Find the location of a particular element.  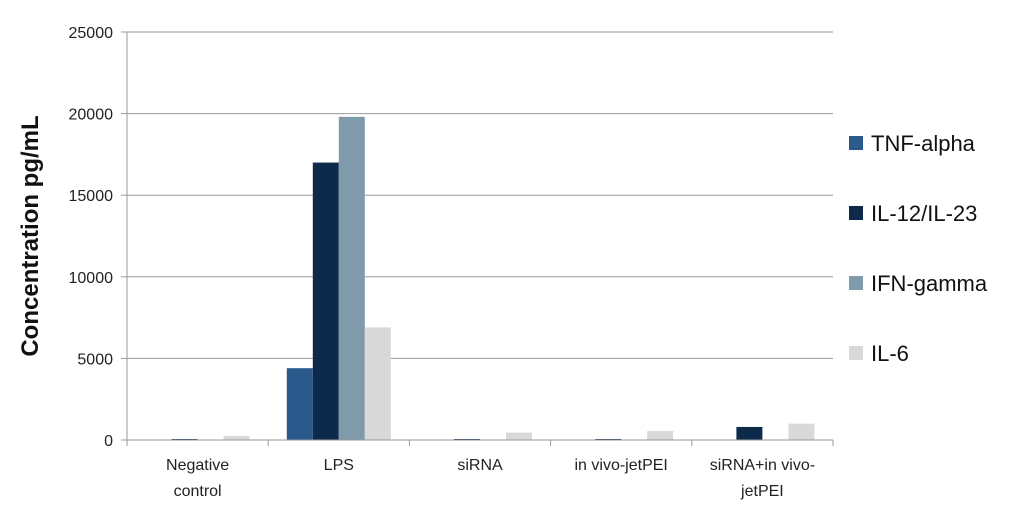

x-tick-label: siRNA+in vivo- is located at coordinates (762, 465).